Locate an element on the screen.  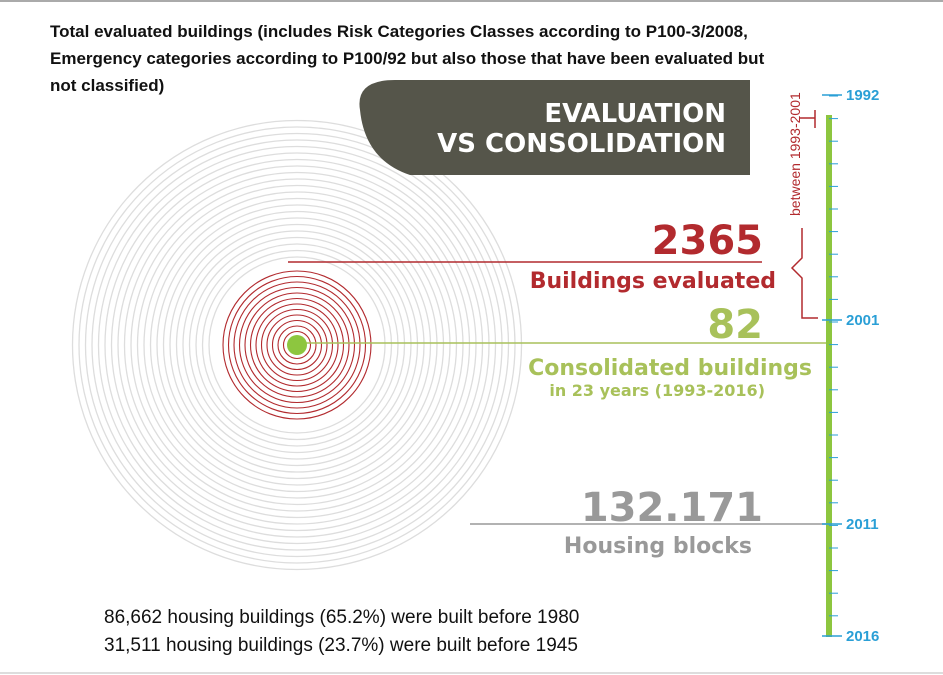
stat-label: Housing blocks is located at coordinates (658, 546).